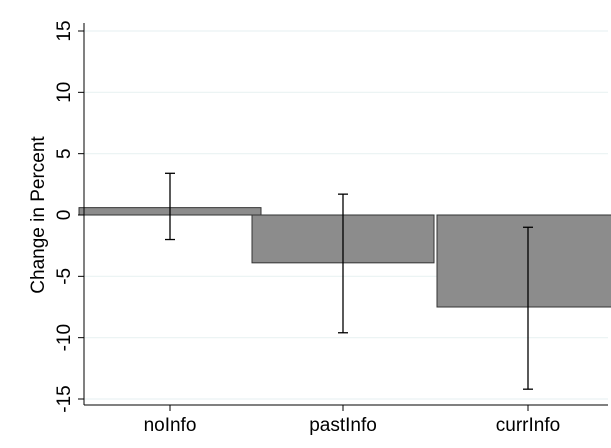 This screenshot has width=611, height=448. What do you see at coordinates (64, 92) in the screenshot?
I see `y-tick-label-5: 10` at bounding box center [64, 92].